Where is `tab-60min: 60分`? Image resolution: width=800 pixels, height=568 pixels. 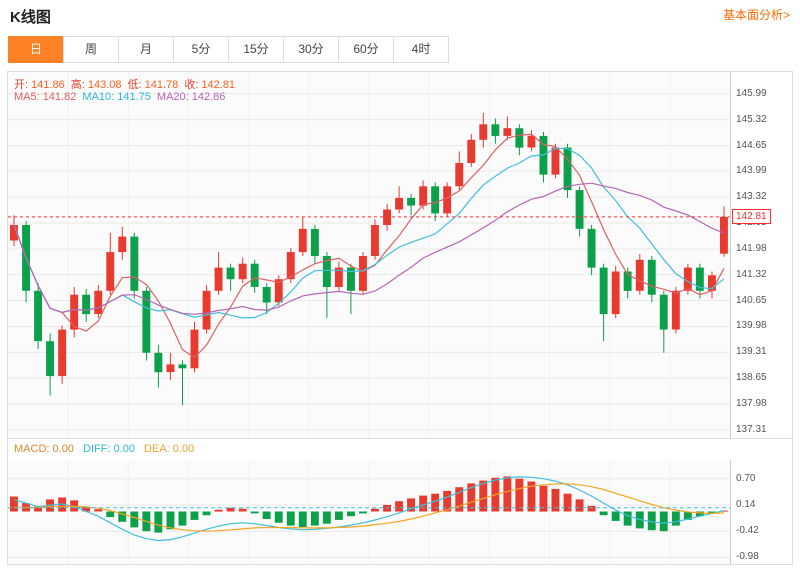 tab-60min: 60分 is located at coordinates (366, 49).